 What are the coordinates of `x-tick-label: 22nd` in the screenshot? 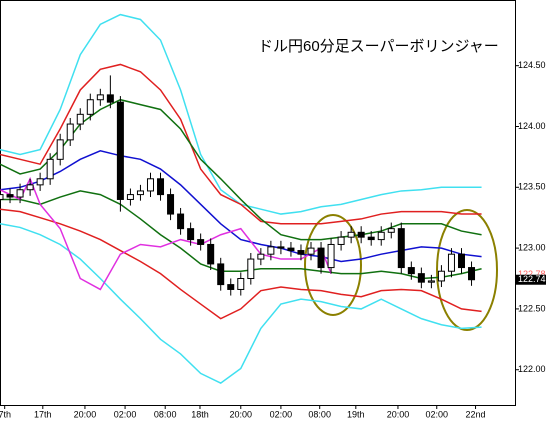 It's located at (476, 414).